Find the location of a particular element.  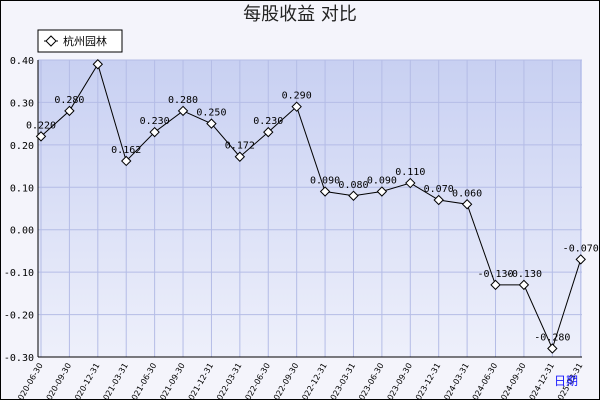

x-tick-label: 2024-12-31 is located at coordinates (540, 381).